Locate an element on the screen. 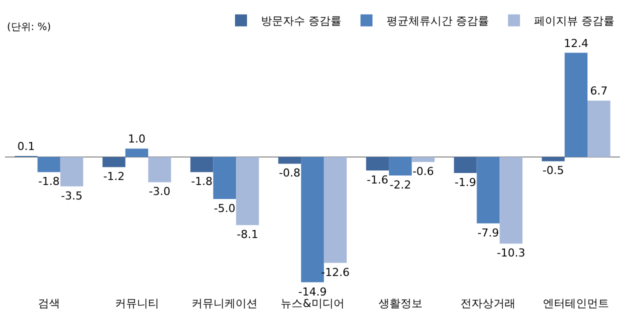 The height and width of the screenshot is (330, 625). data-label: -1.6 is located at coordinates (377, 179).